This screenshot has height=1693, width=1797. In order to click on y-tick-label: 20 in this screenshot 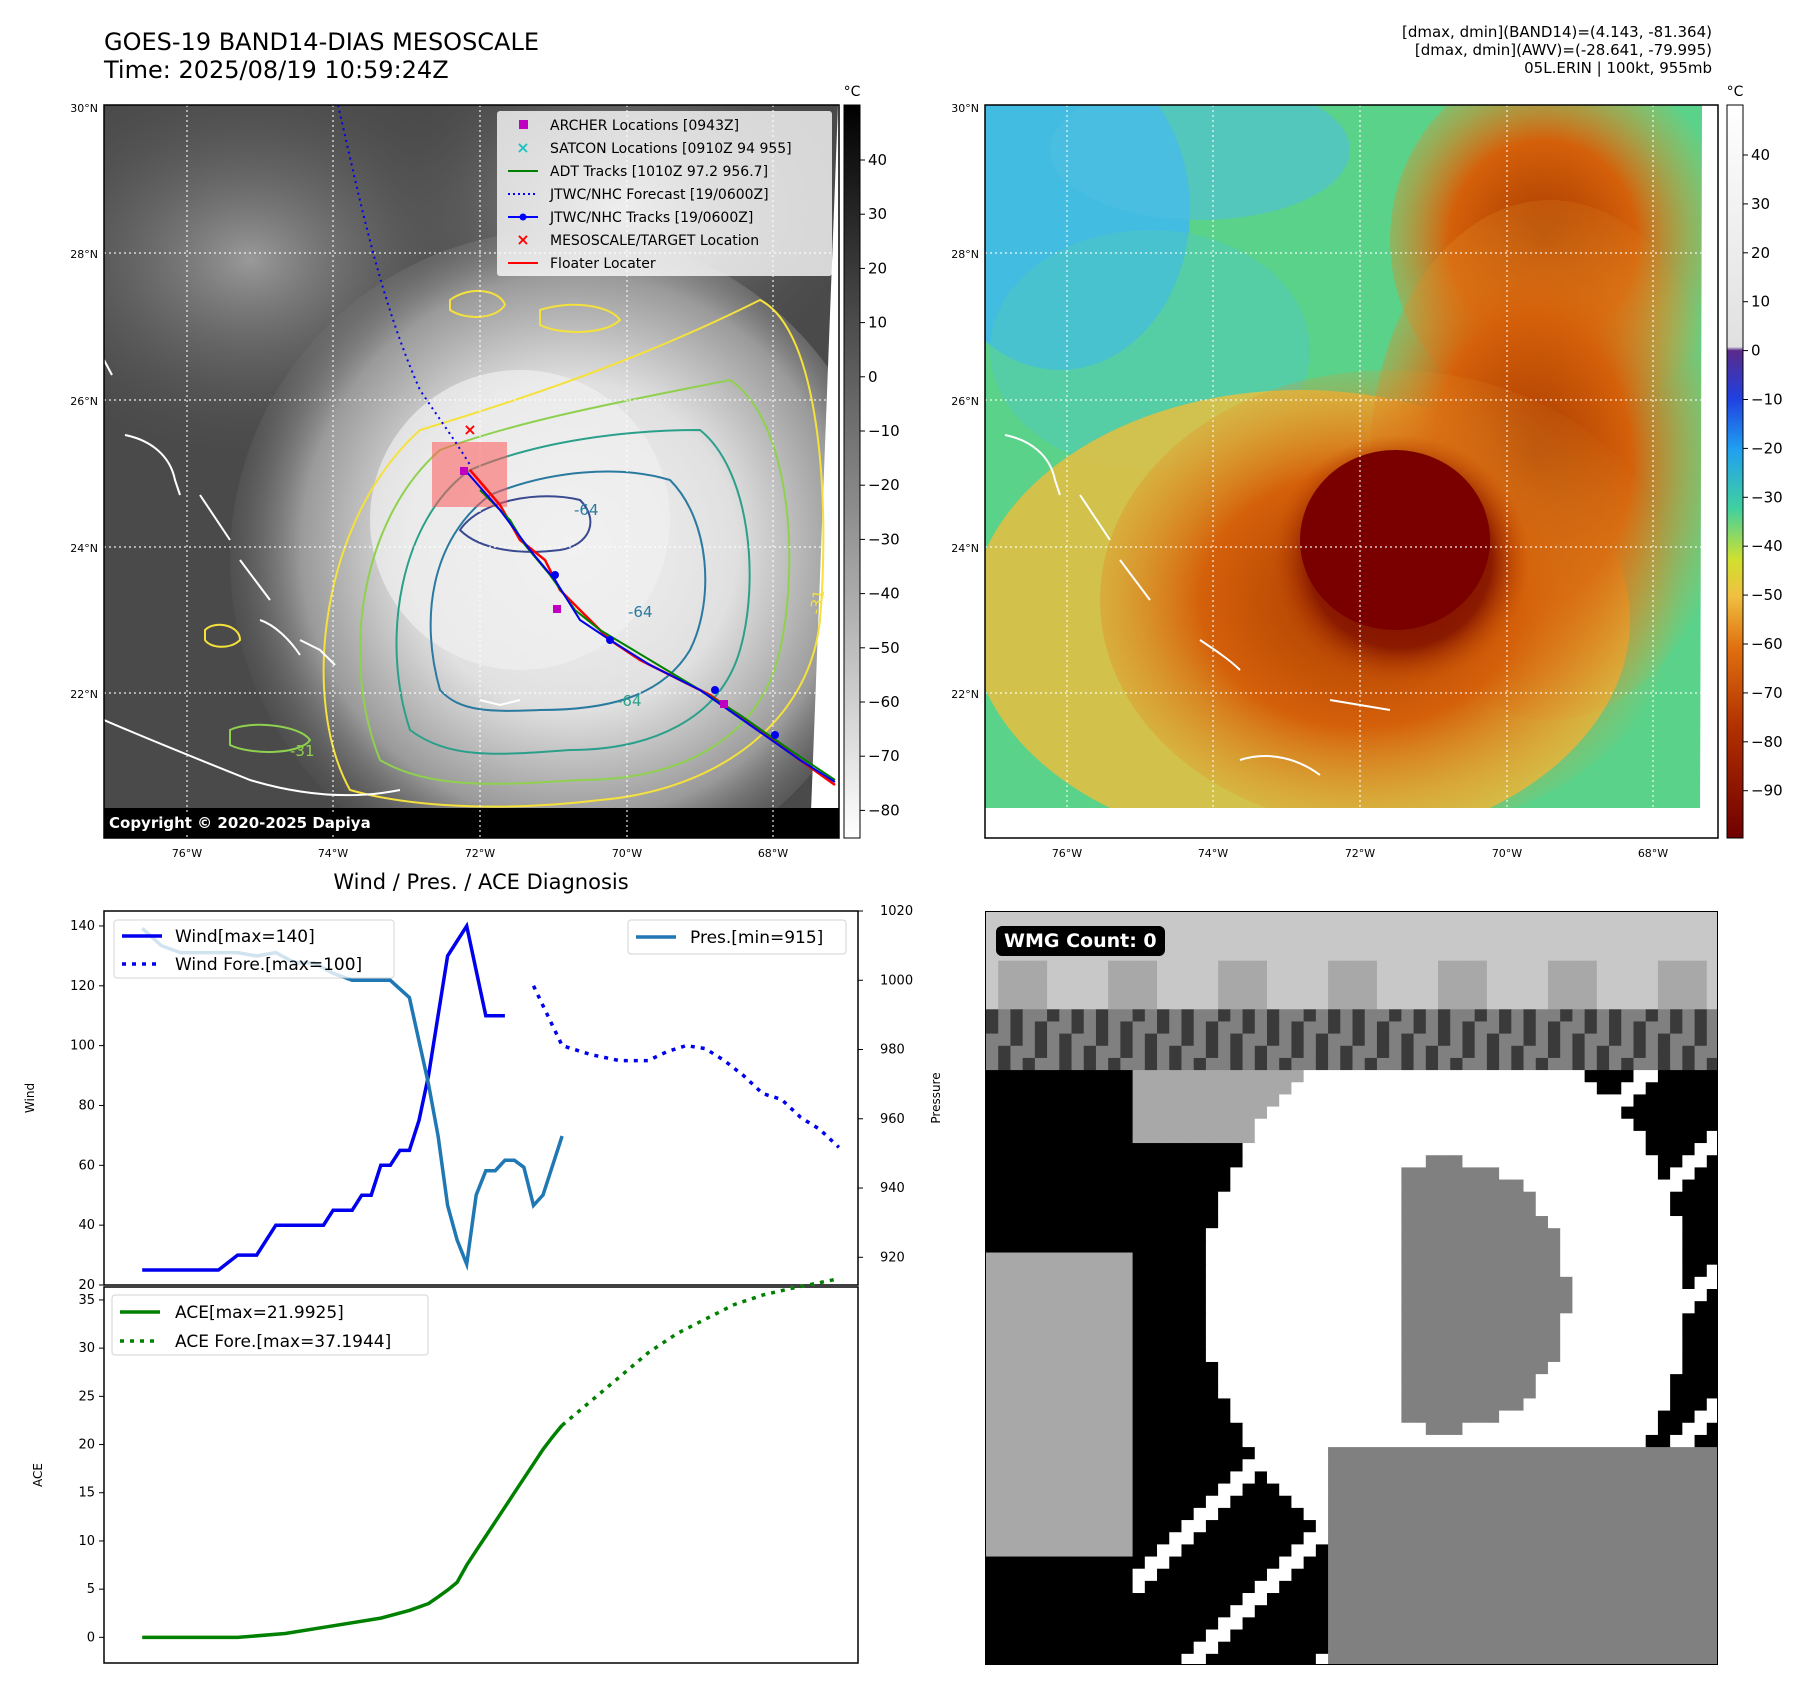, I will do `click(86, 1445)`.